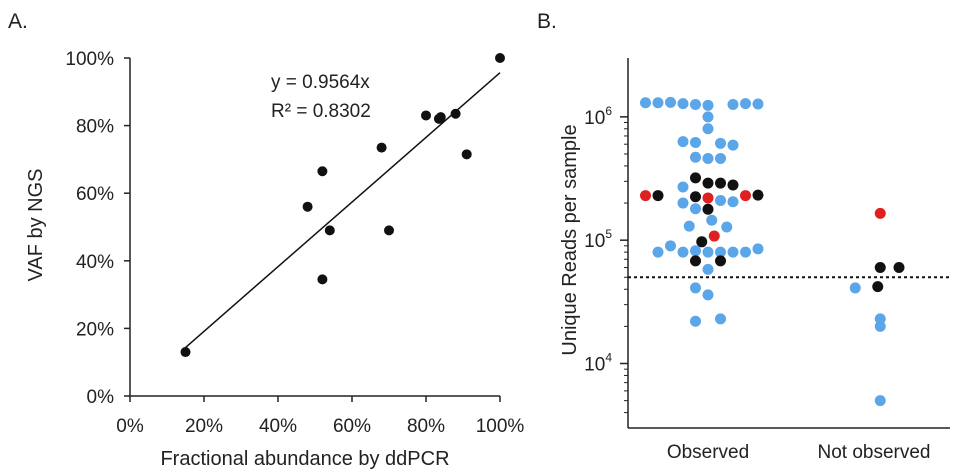 Image resolution: width=954 pixels, height=472 pixels. I want to click on panel-b-y-tick-label: 10⁶, so click(598, 116).